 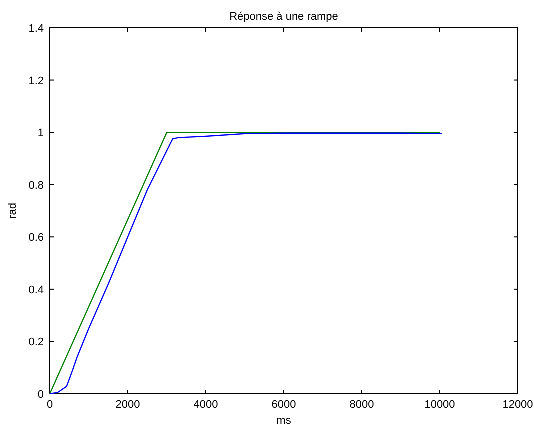 What do you see at coordinates (284, 421) in the screenshot?
I see `x-axis-title: ms` at bounding box center [284, 421].